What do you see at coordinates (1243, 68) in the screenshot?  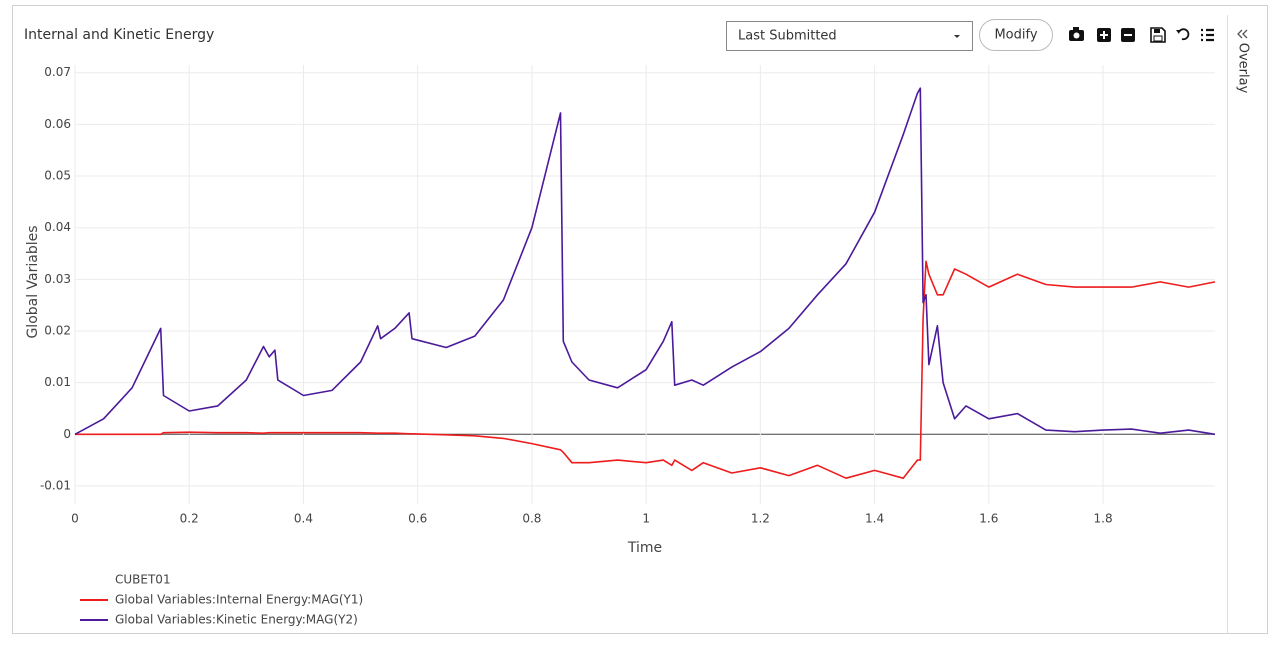 I see `overlay-tab: Overlay` at bounding box center [1243, 68].